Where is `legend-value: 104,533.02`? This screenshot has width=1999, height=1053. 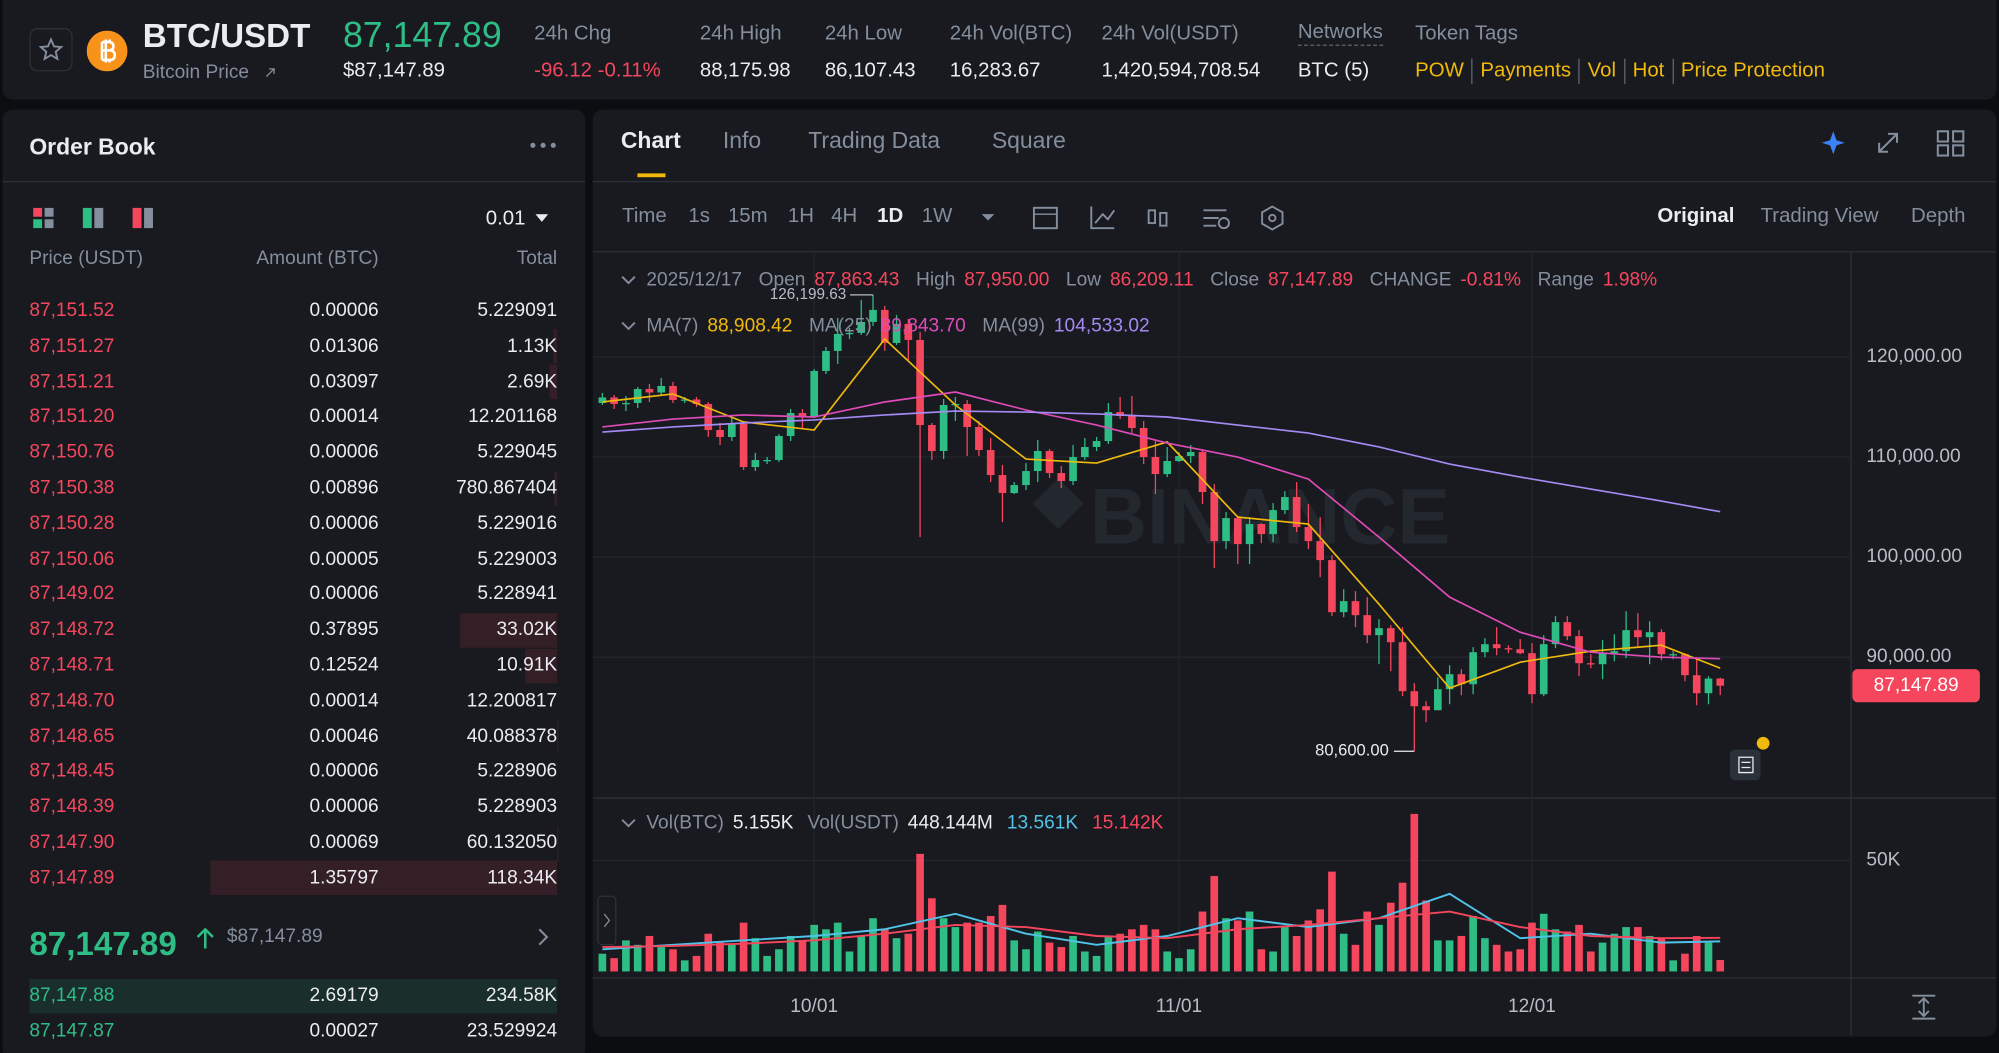
legend-value: 104,533.02 is located at coordinates (1101, 325).